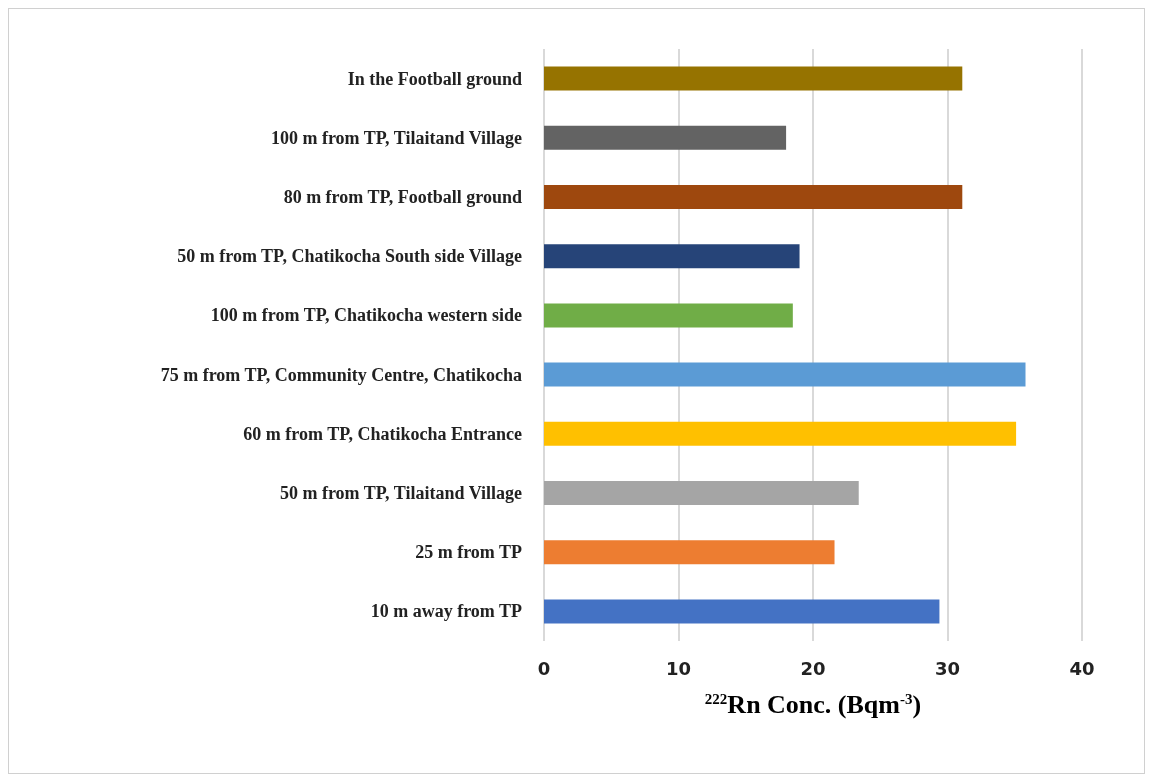 Image resolution: width=1153 pixels, height=782 pixels. I want to click on x-tick-label: 30, so click(947, 668).